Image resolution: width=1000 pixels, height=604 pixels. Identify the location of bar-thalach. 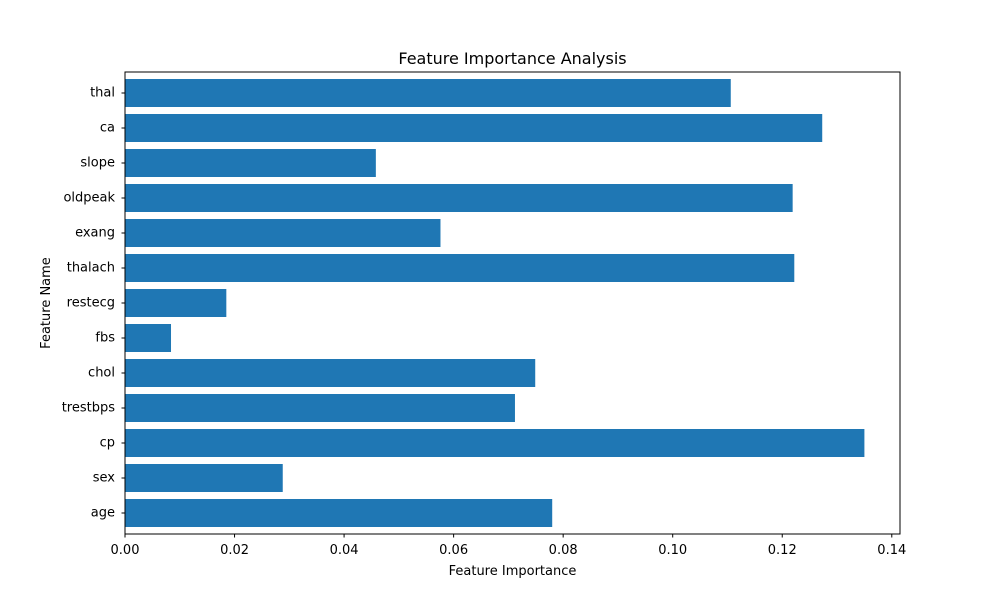
(460, 268).